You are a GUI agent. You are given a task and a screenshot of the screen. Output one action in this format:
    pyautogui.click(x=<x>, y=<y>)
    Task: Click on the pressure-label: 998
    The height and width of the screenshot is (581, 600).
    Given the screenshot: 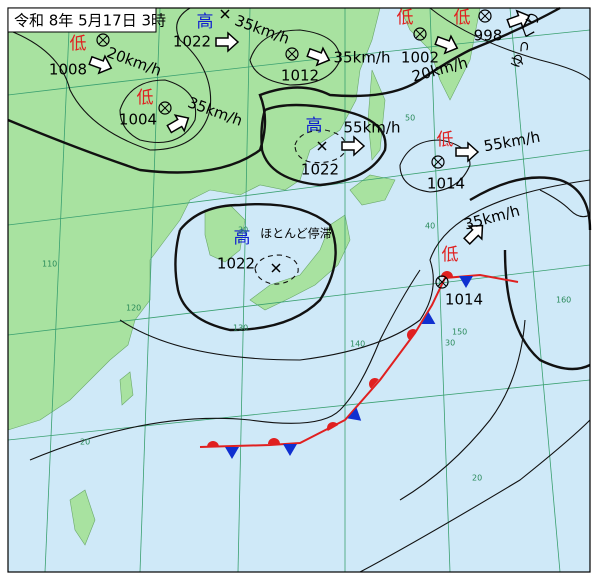 What is the action you would take?
    pyautogui.click(x=488, y=36)
    